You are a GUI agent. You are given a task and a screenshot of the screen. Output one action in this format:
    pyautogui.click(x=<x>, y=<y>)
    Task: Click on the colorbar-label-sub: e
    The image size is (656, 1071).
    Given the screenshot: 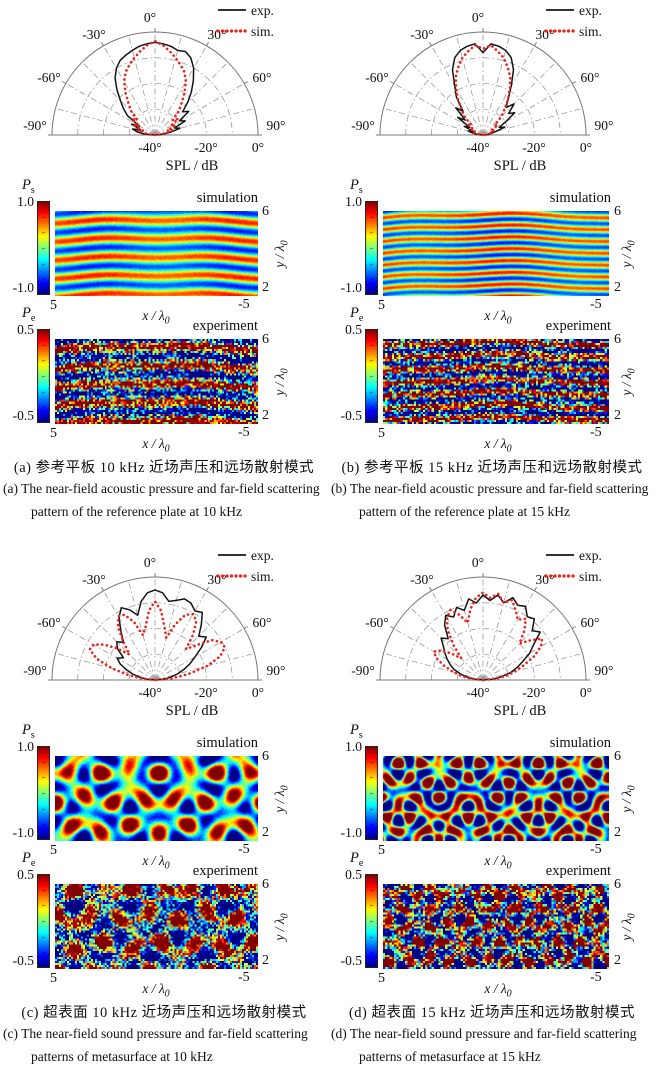 What is the action you would take?
    pyautogui.click(x=33, y=318)
    